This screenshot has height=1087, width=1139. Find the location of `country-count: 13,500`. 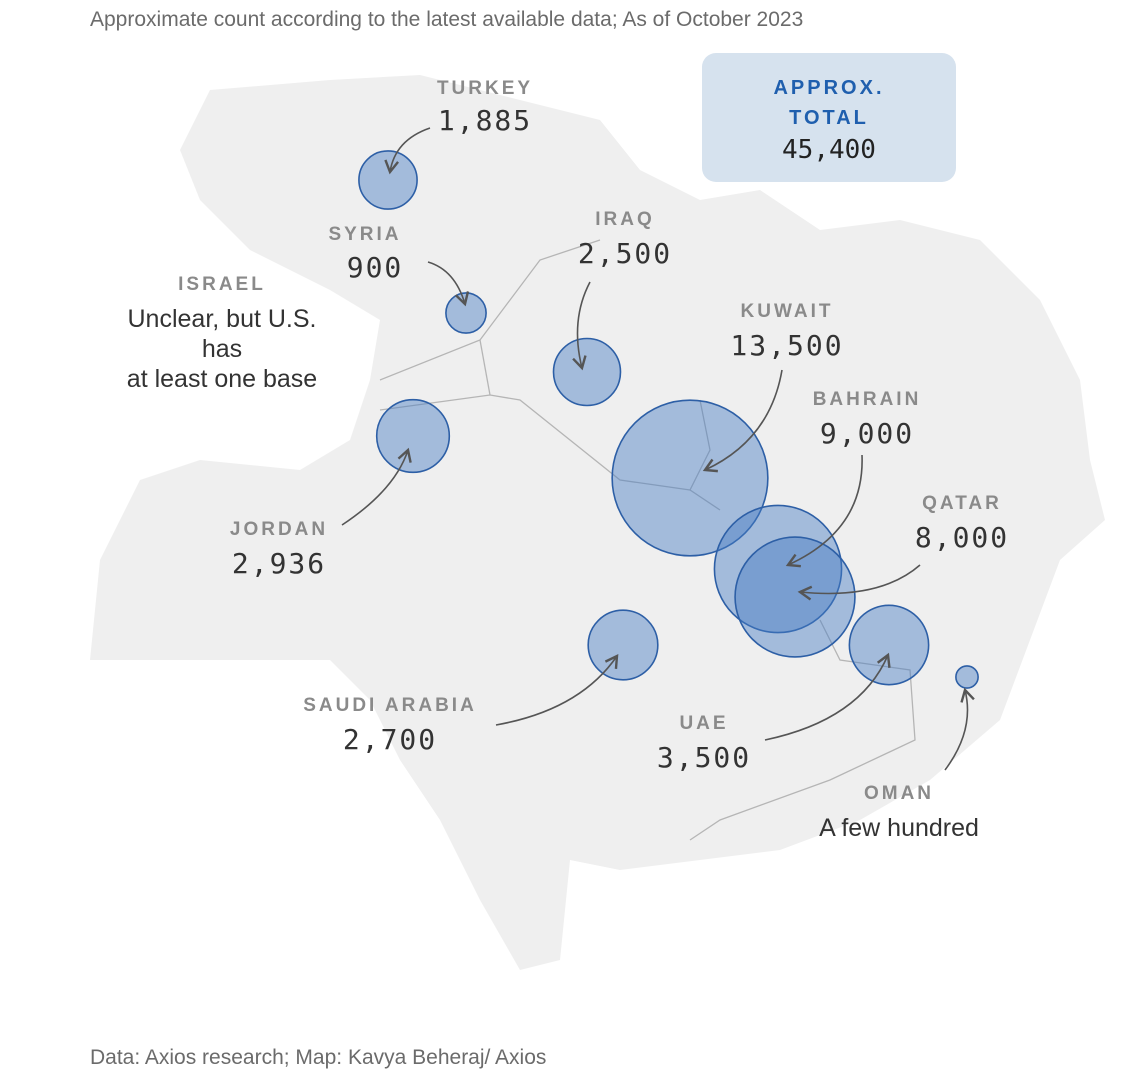

country-count: 13,500 is located at coordinates (787, 345).